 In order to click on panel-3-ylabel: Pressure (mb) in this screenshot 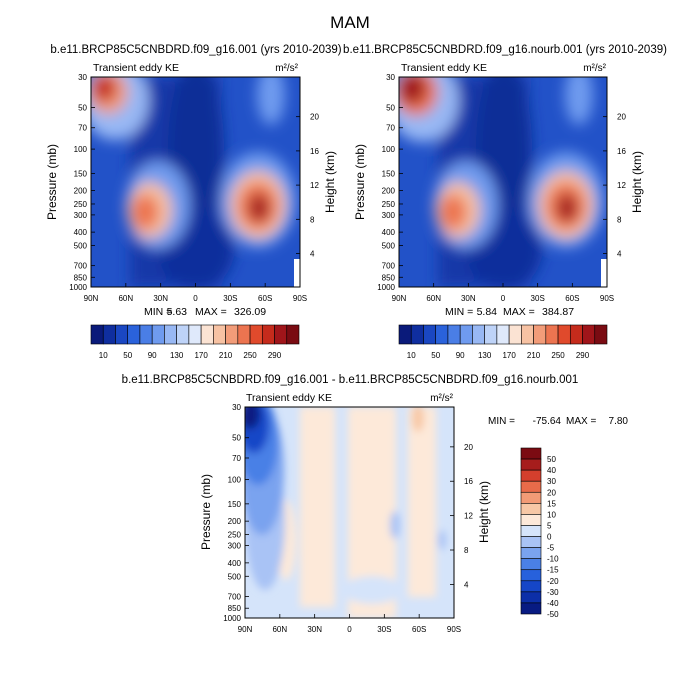, I will do `click(206, 512)`.